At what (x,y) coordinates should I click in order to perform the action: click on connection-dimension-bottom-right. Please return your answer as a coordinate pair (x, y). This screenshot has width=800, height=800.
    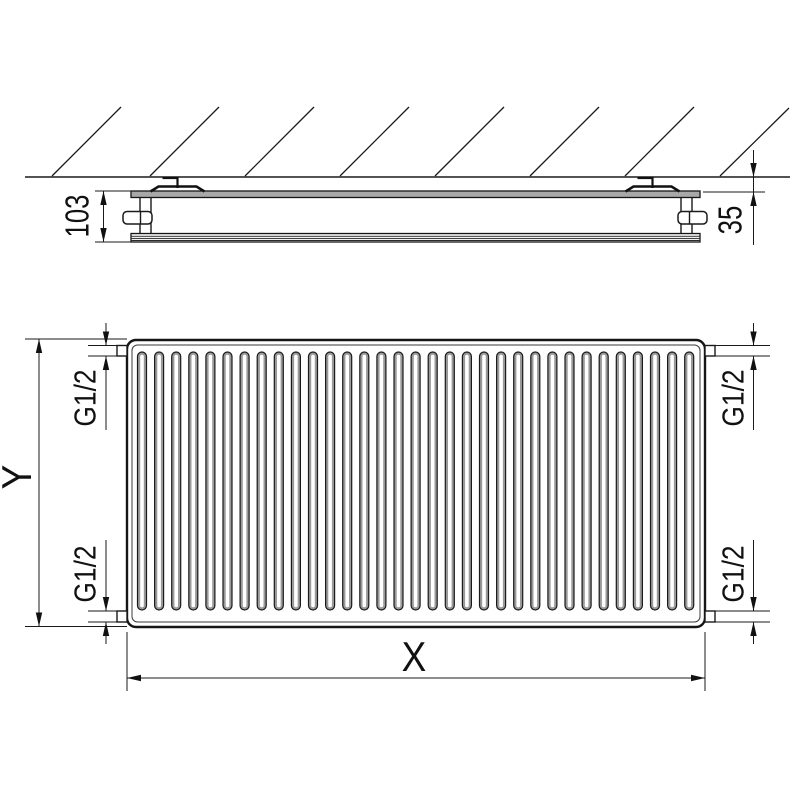
    Looking at the image, I should click on (737, 592).